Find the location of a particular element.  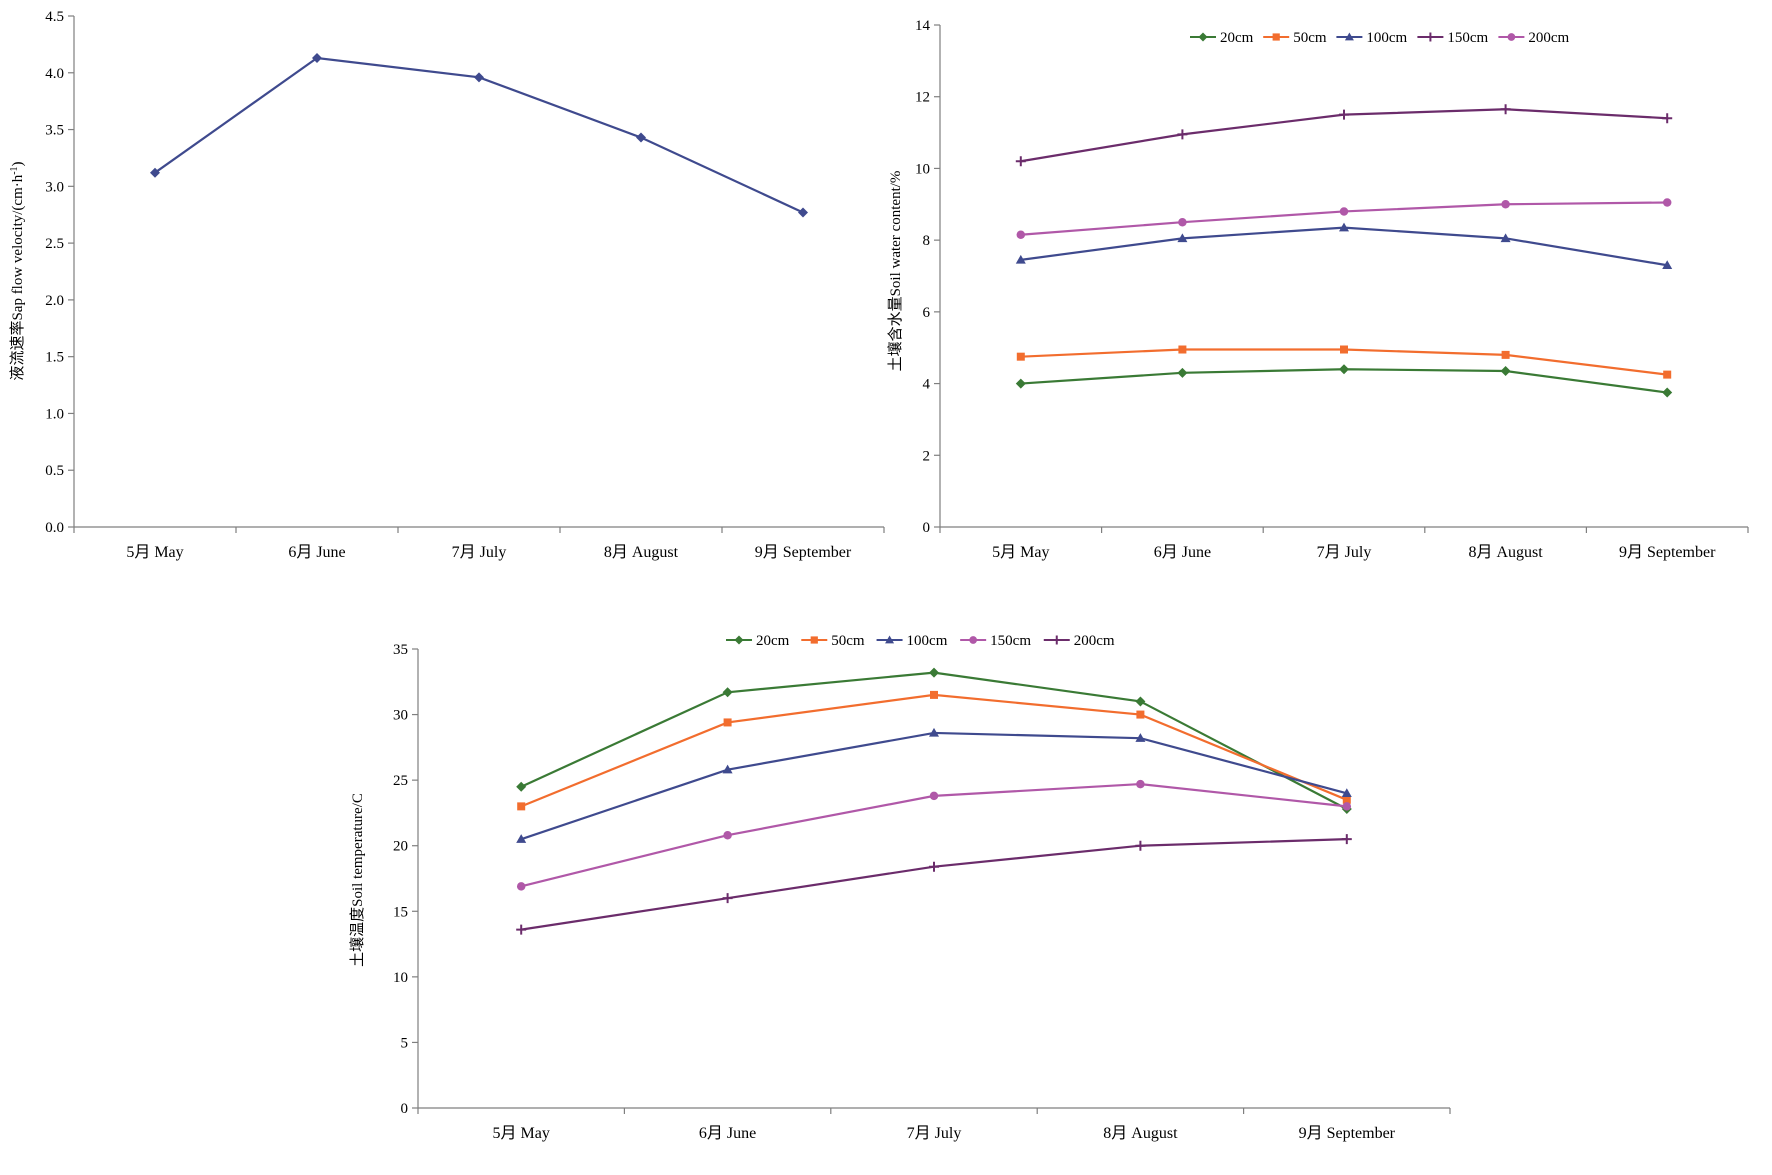

y-tick-label: 14 is located at coordinates (923, 26).